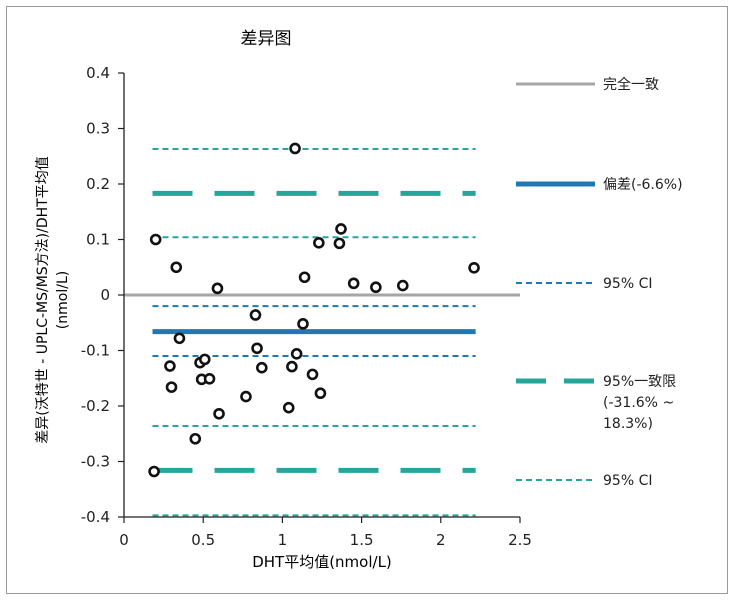 The height and width of the screenshot is (602, 736). What do you see at coordinates (631, 84) in the screenshot?
I see `legend-label: 完全一致` at bounding box center [631, 84].